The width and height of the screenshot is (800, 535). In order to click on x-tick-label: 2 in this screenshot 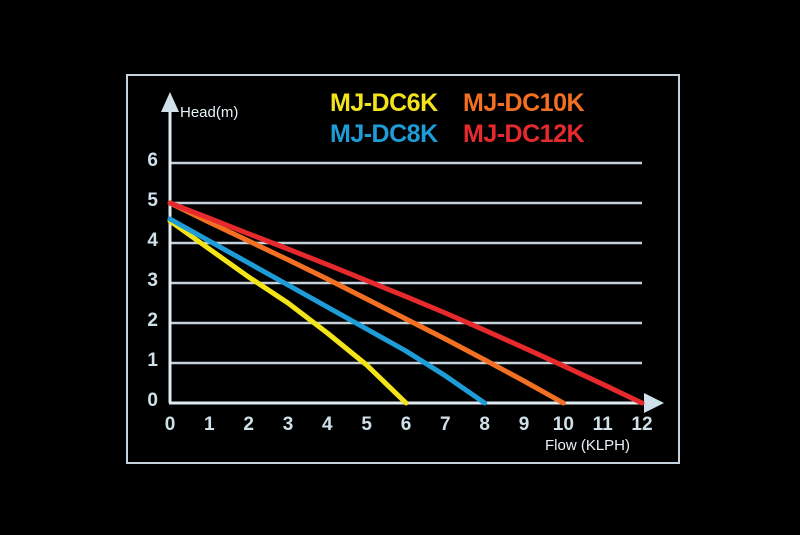, I will do `click(248, 424)`.